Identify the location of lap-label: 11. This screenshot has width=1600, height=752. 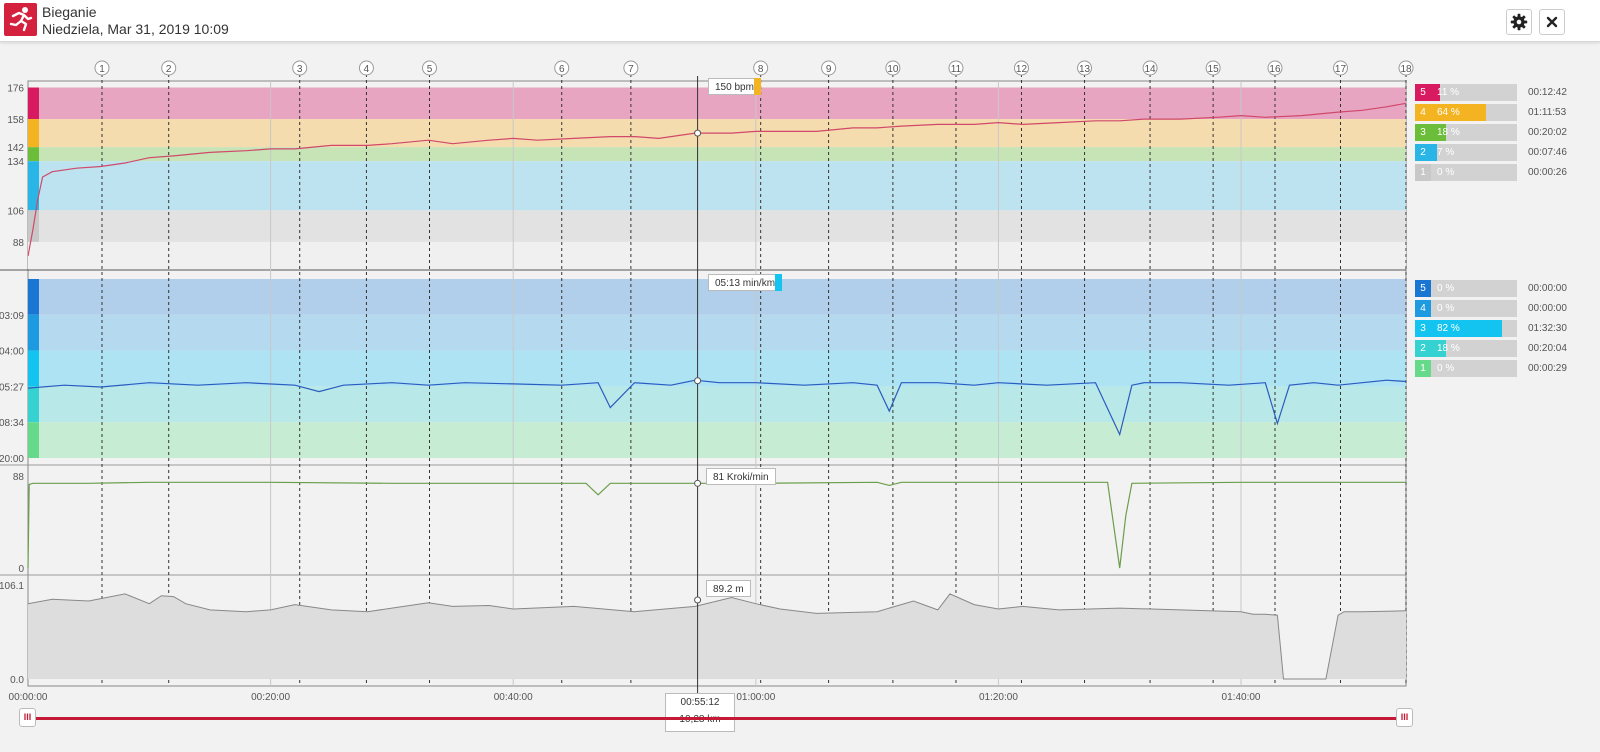
(956, 69).